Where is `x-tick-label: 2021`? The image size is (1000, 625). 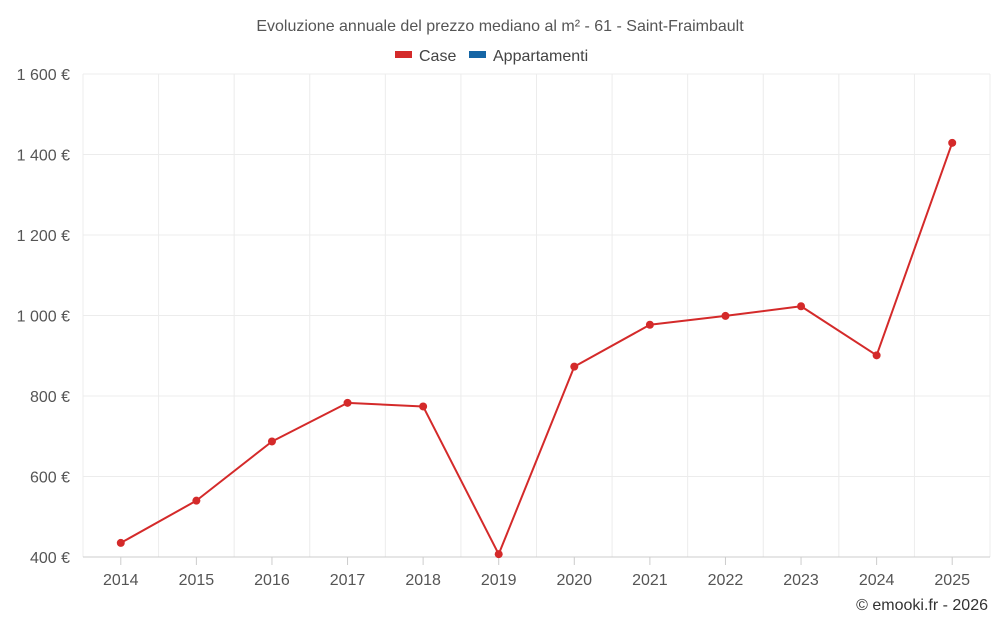
x-tick-label: 2021 is located at coordinates (650, 580).